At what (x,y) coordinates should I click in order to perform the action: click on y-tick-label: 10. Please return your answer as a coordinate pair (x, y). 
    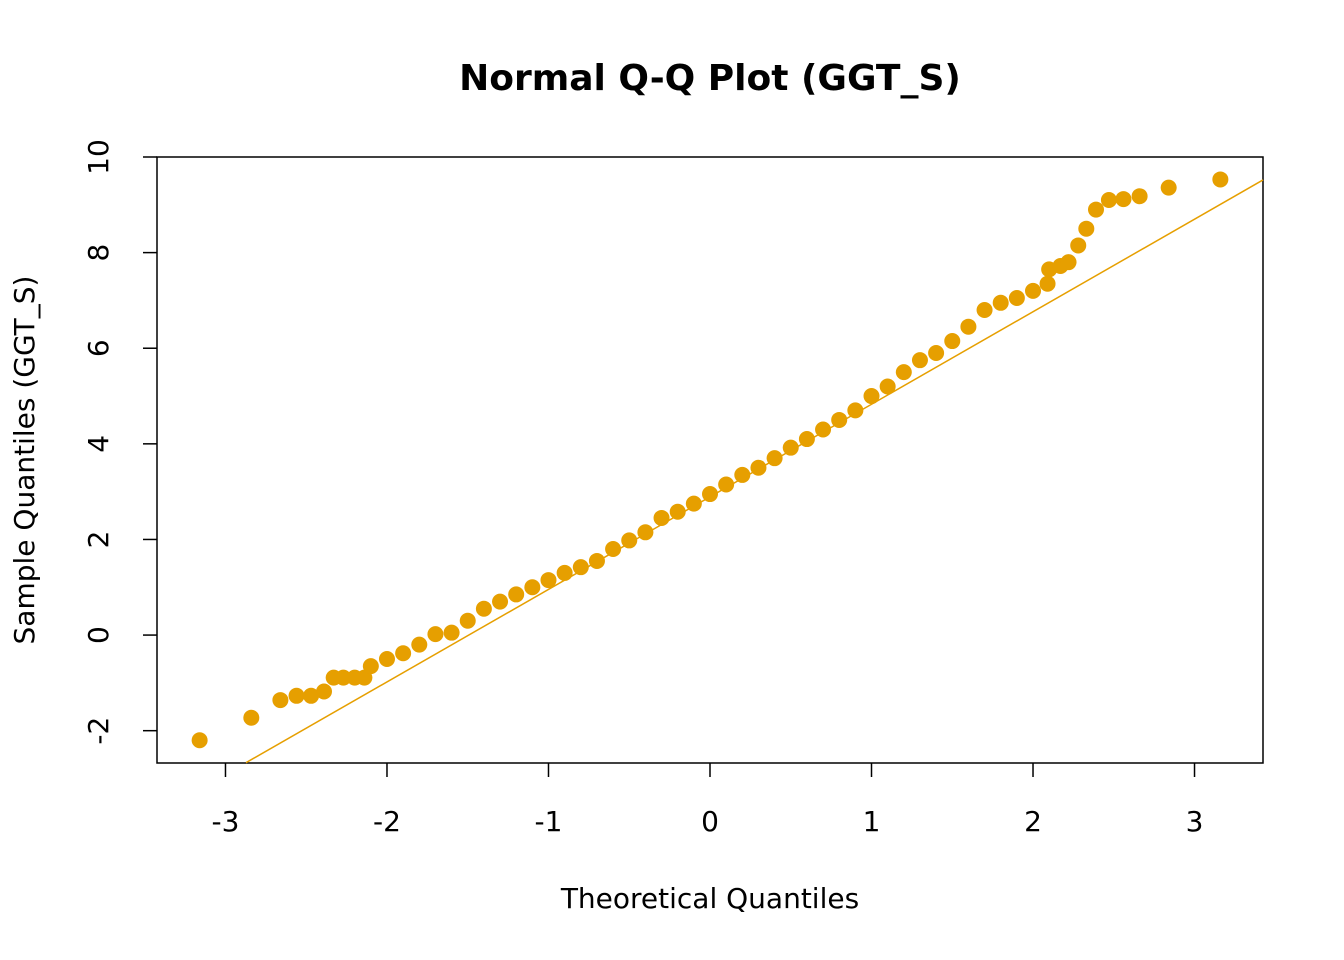
    Looking at the image, I should click on (98, 157).